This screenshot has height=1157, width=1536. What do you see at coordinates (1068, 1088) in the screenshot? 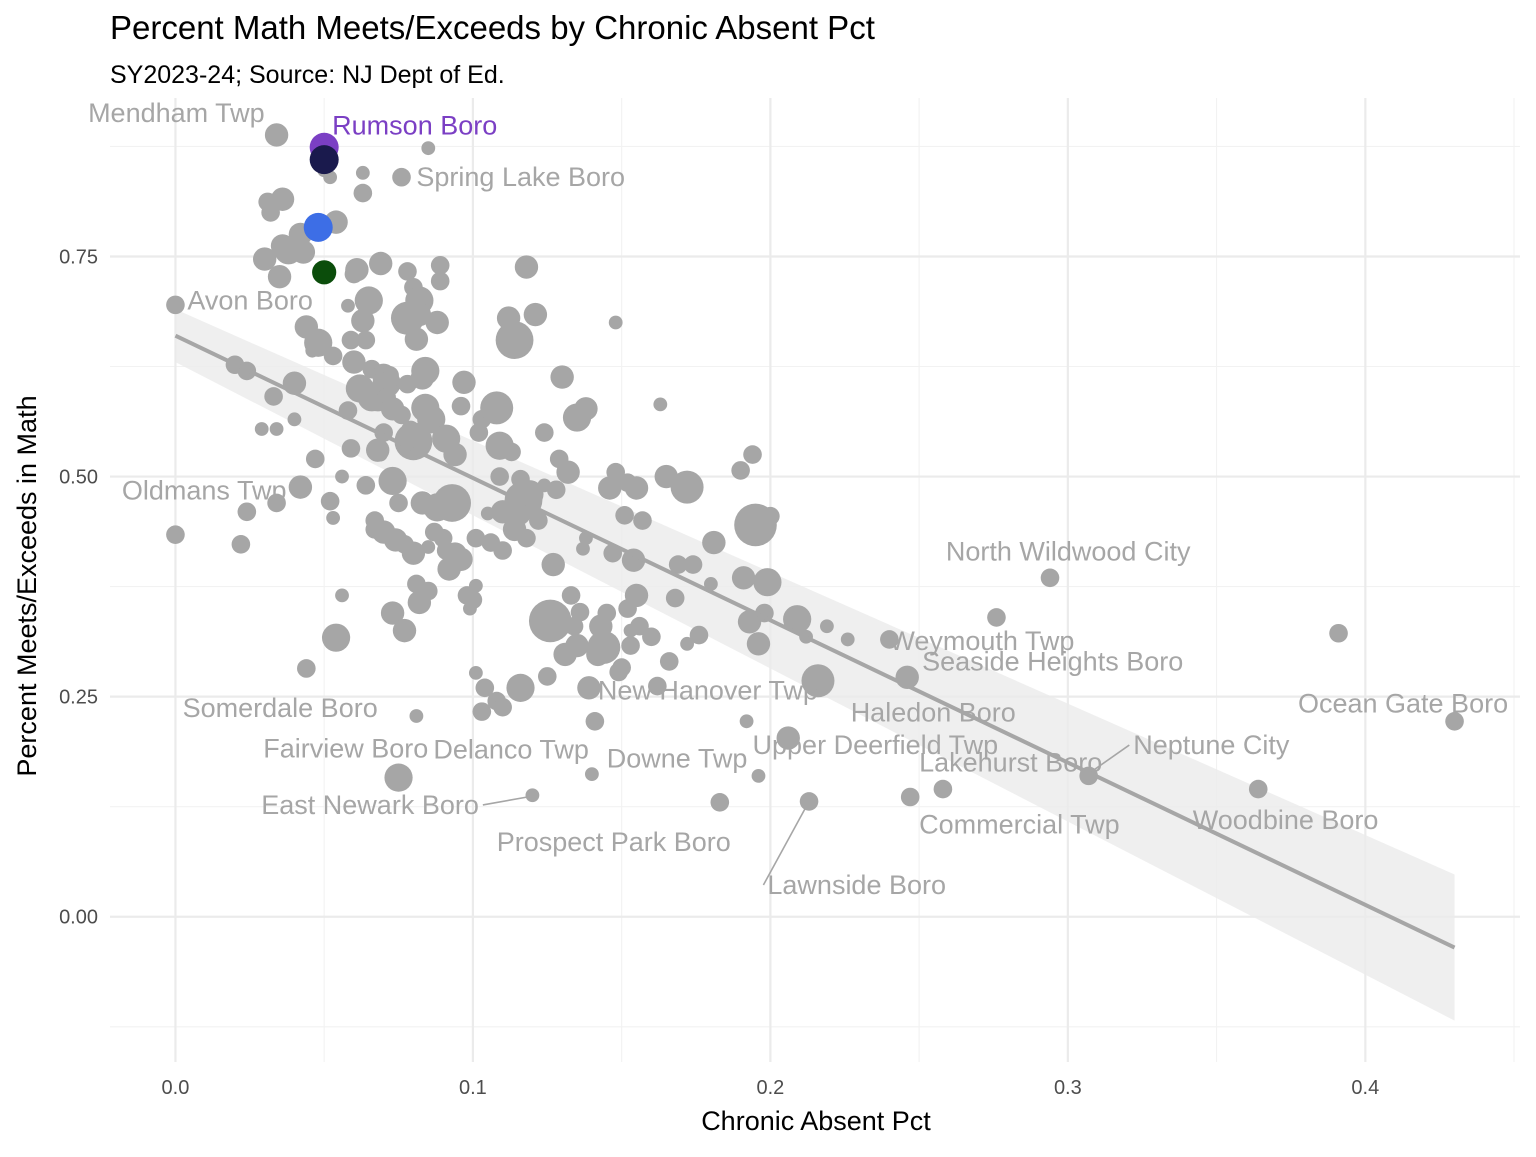
I see `x-tick-label: 0.3` at bounding box center [1068, 1088].